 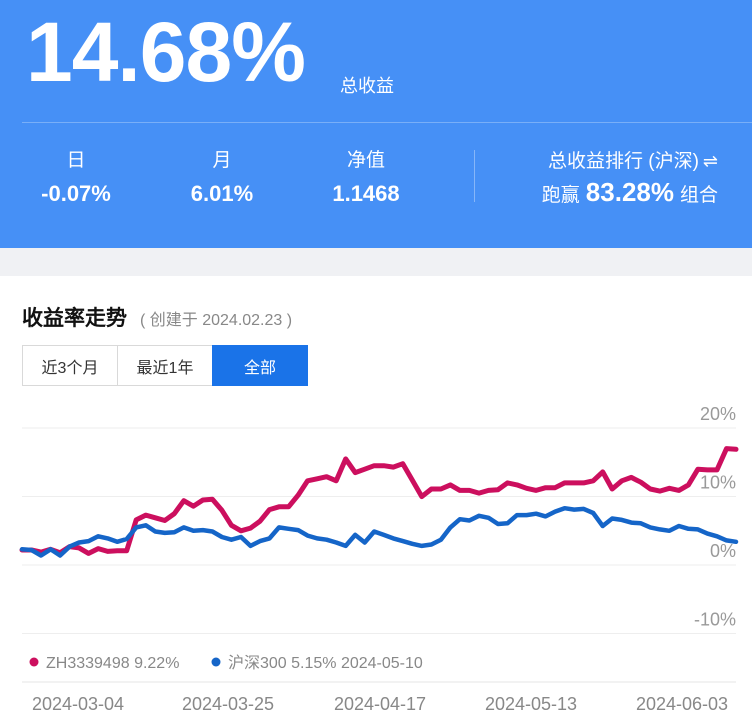 I want to click on stat-month-value: 6.01%, so click(x=222, y=193).